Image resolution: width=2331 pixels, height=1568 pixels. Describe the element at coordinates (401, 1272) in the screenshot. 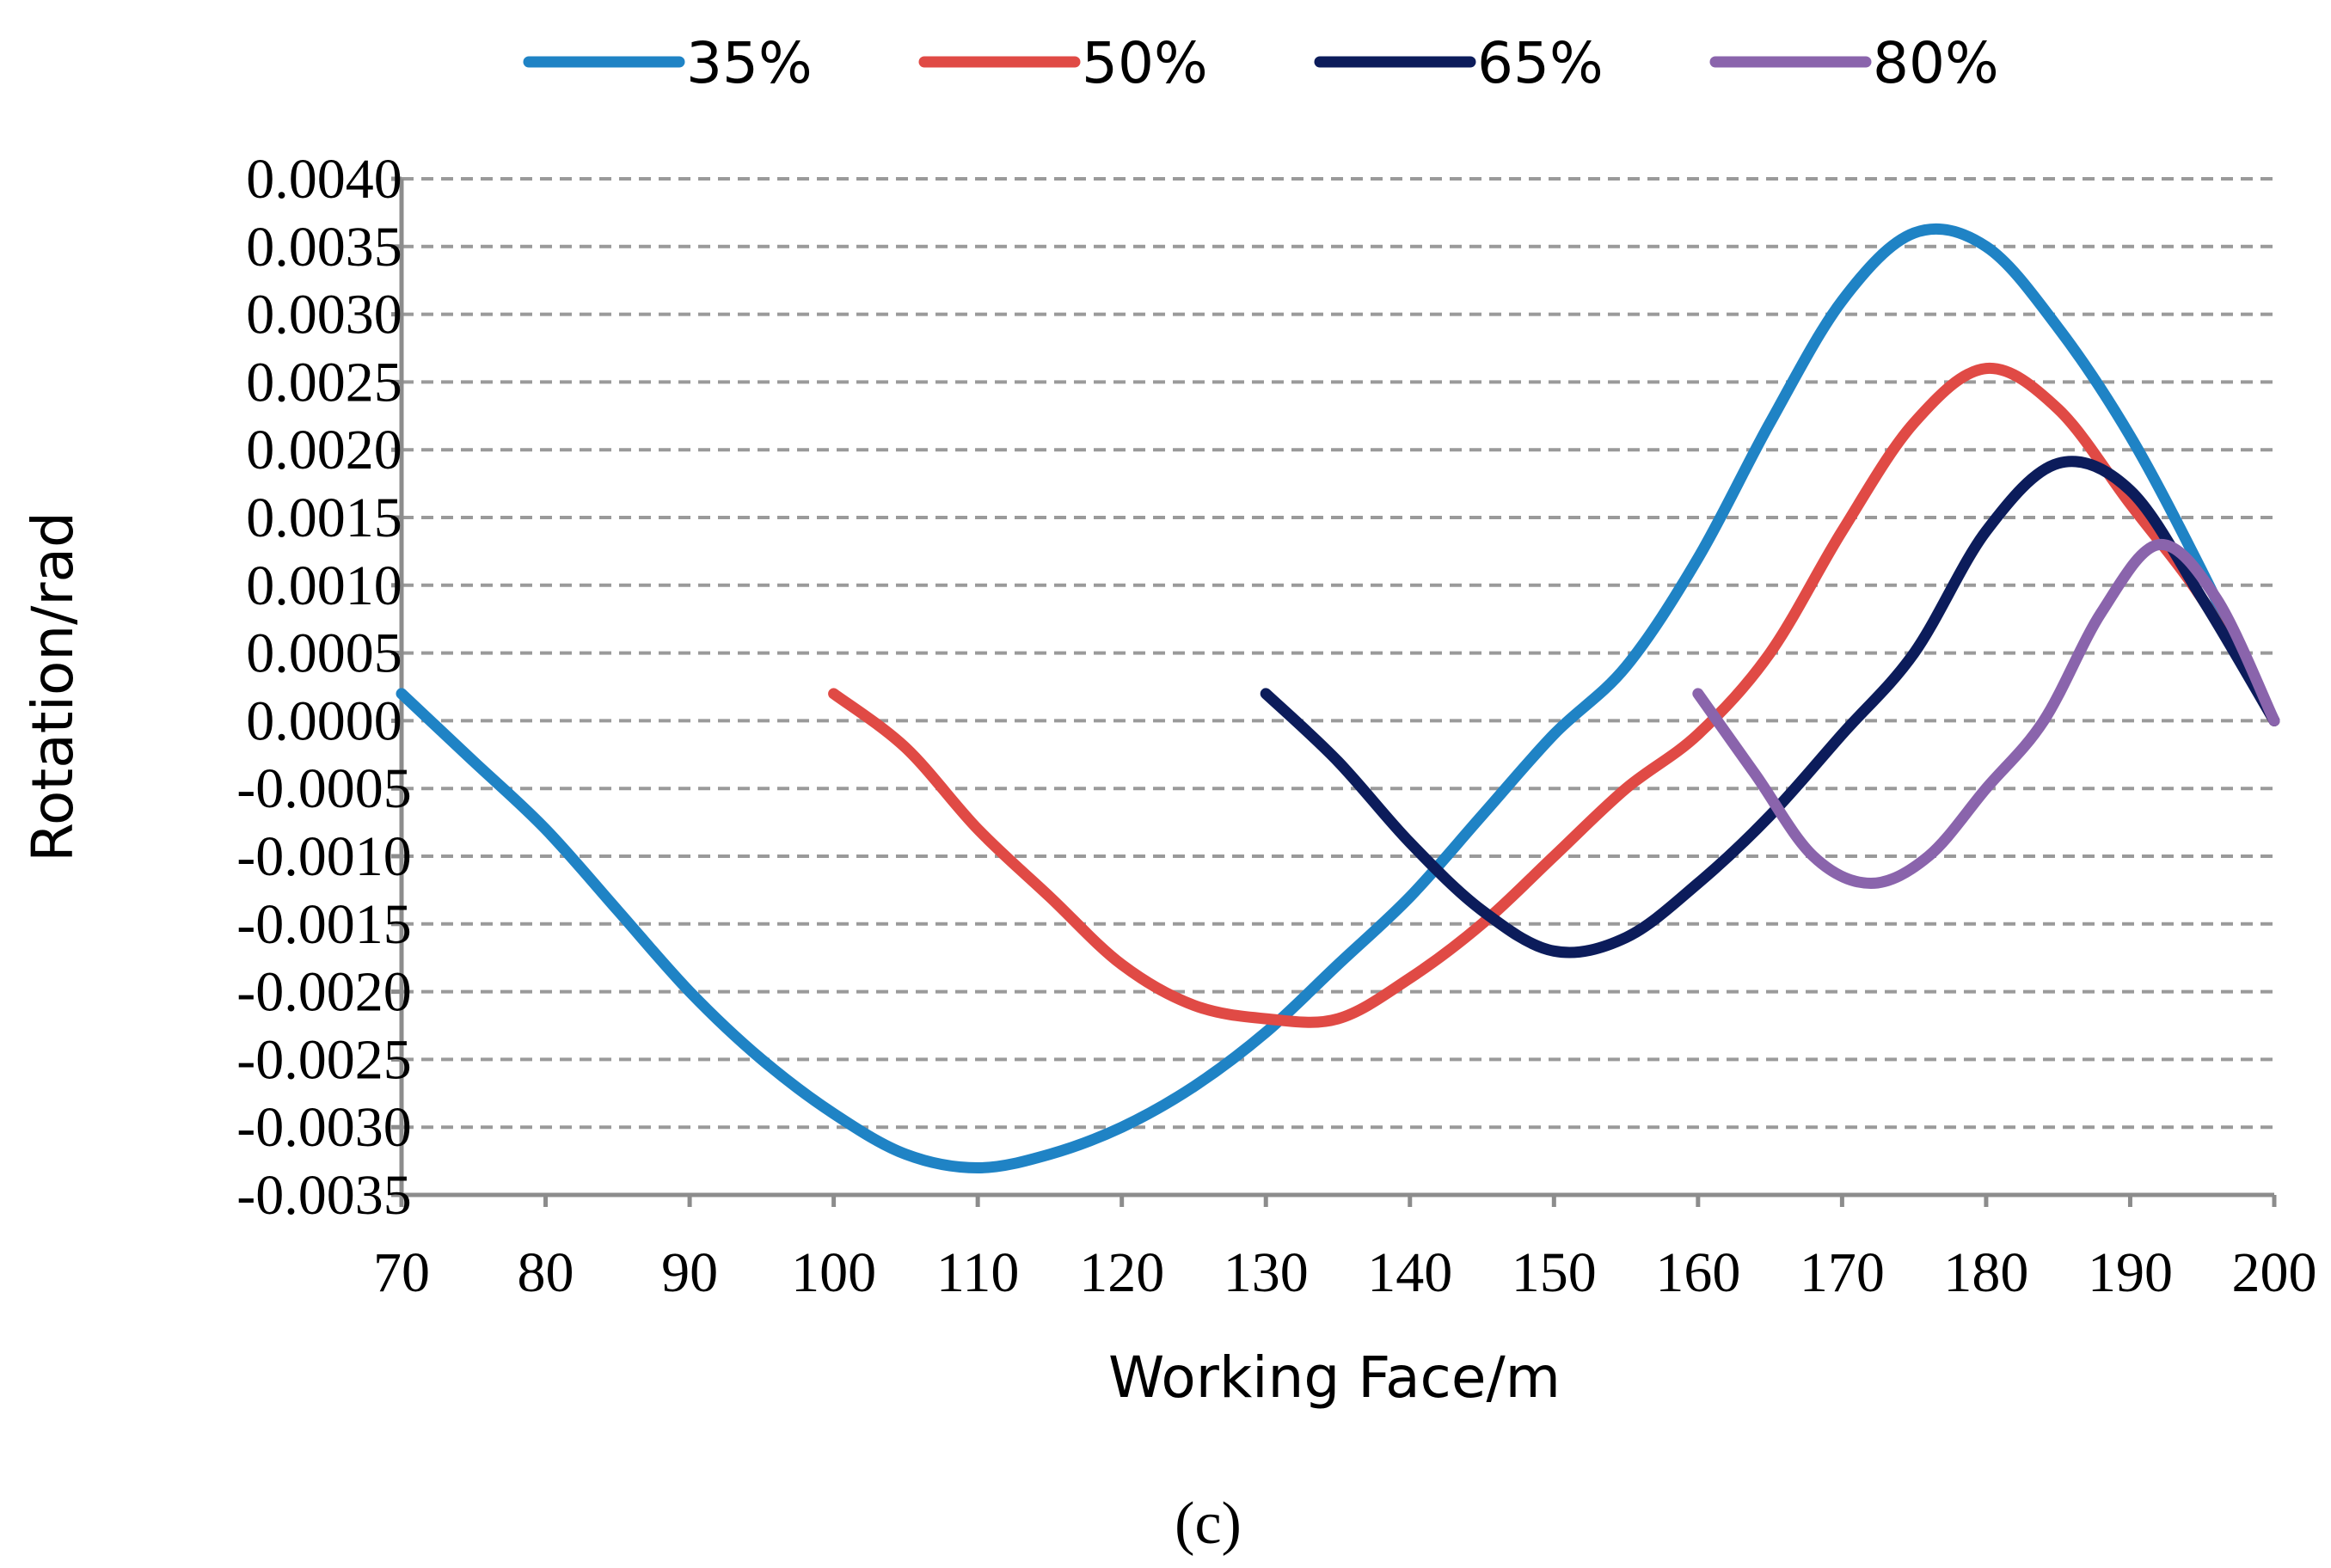

I see `x-tick-label: 70` at that location.